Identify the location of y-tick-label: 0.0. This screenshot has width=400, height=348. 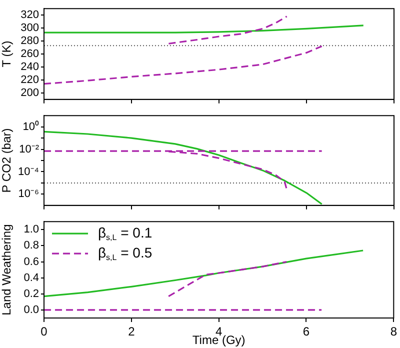
(31, 310).